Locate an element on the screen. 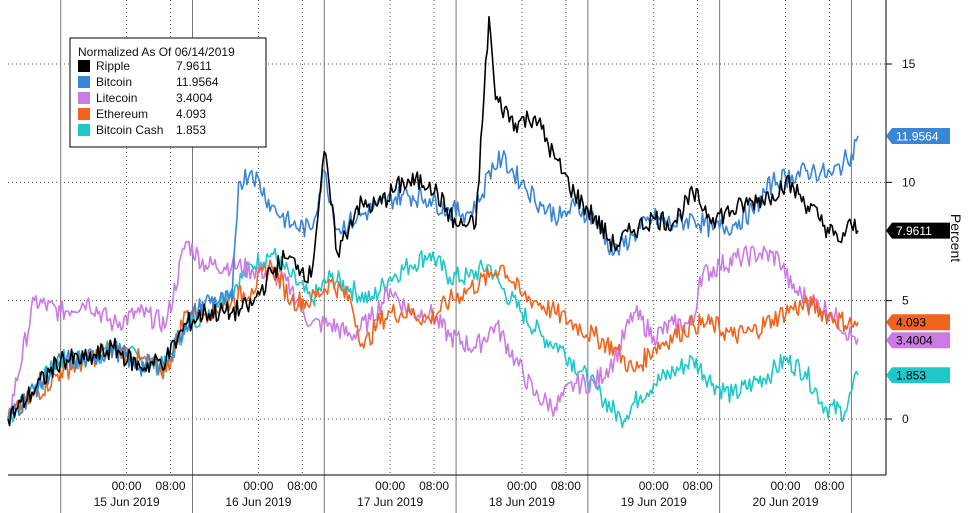 This screenshot has height=513, width=976. badge-value: 7.9611 is located at coordinates (914, 231).